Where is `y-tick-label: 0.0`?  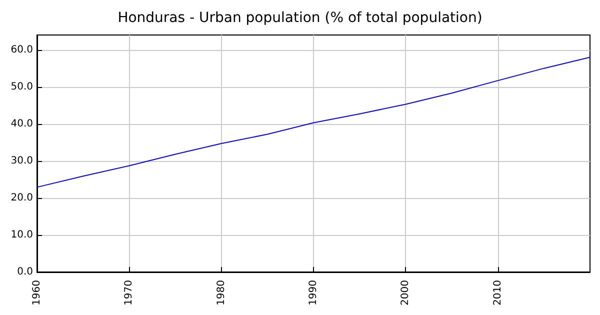 y-tick-label: 0.0 is located at coordinates (25, 272).